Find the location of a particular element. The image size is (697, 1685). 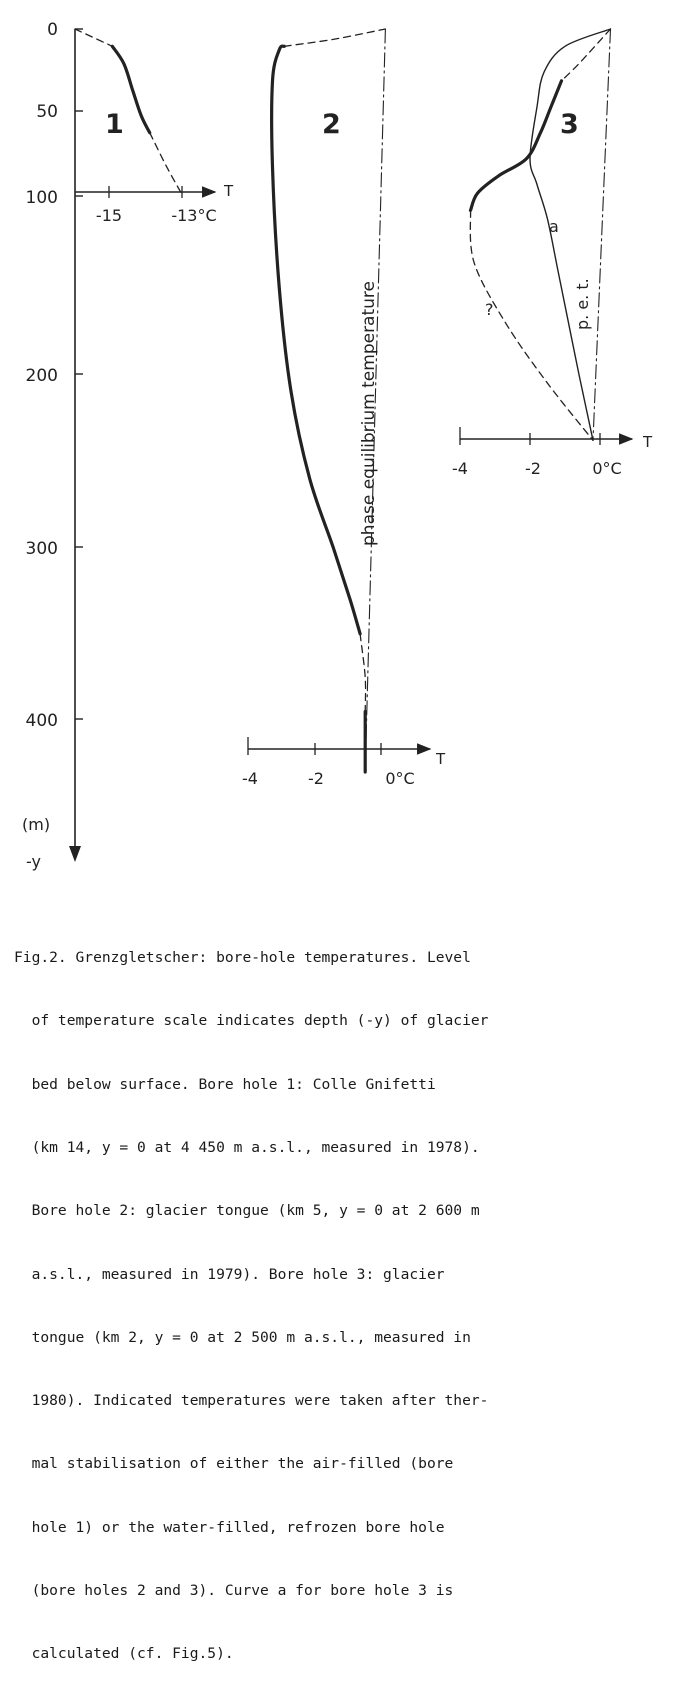

panel-1-tick-label-minus15: -15 is located at coordinates (109, 215).